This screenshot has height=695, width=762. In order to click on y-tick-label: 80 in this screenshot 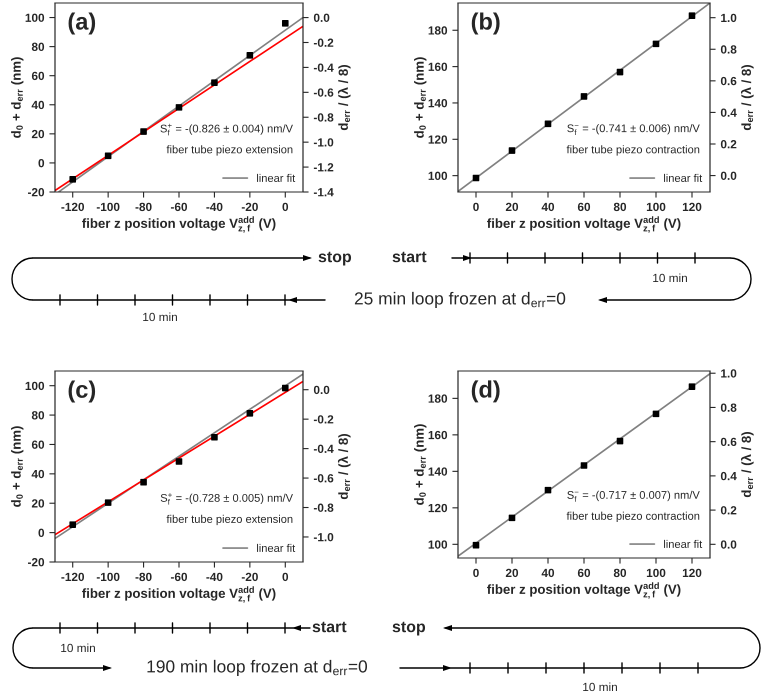, I will do `click(38, 47)`.